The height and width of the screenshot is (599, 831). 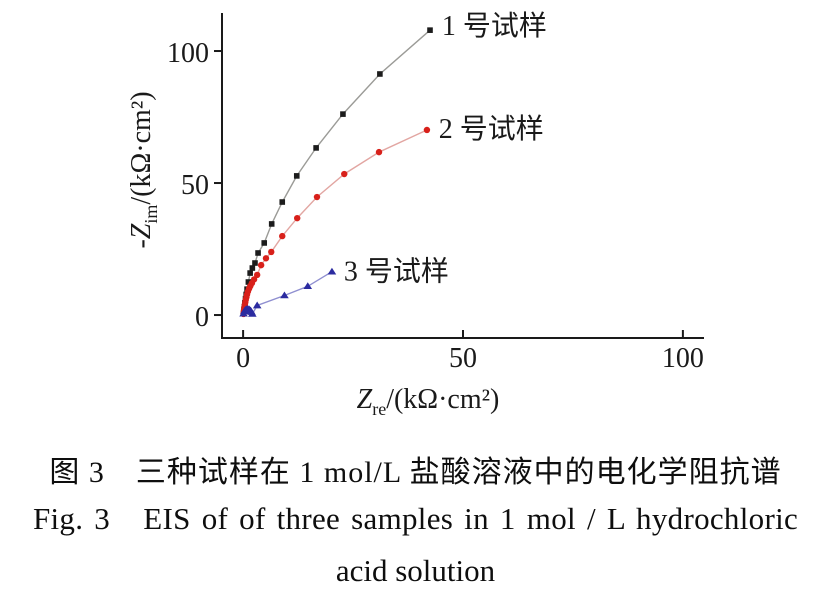 What do you see at coordinates (491, 129) in the screenshot?
I see `series-2-label: 2 号试样` at bounding box center [491, 129].